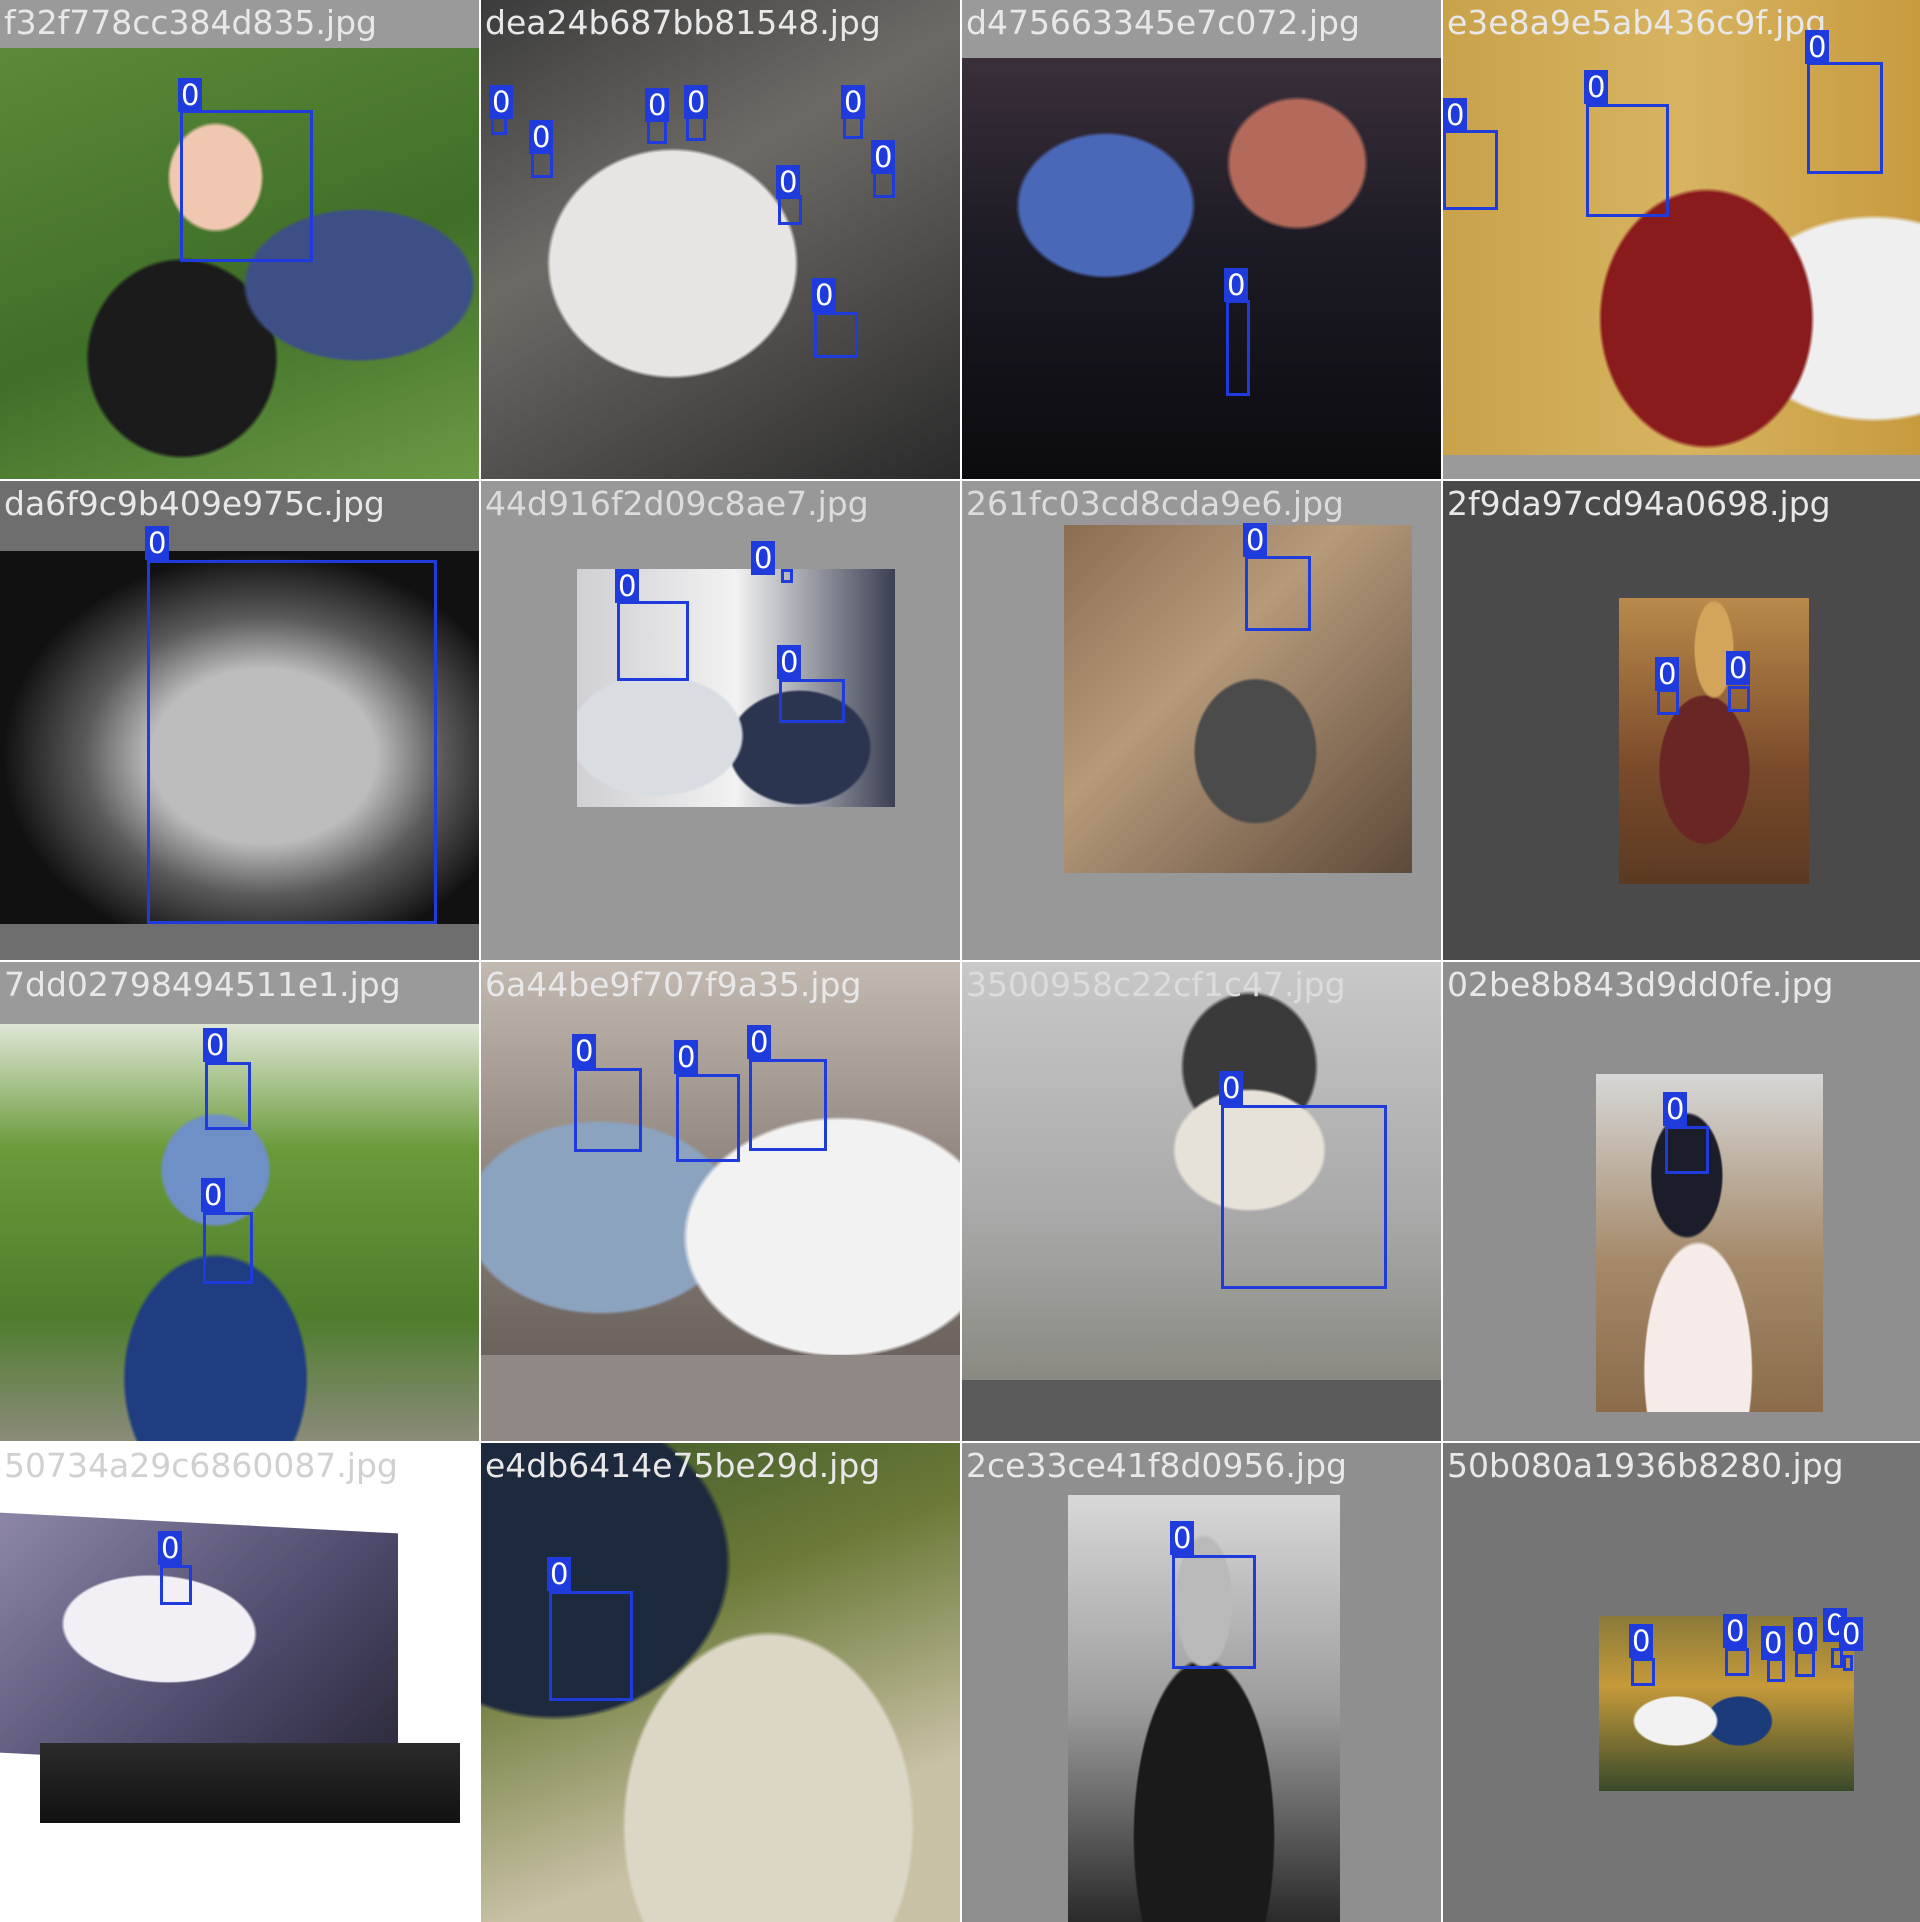 The height and width of the screenshot is (1922, 1920). I want to click on tile-filename: 2ce33ce41f8d0956.jpg, so click(1156, 1465).